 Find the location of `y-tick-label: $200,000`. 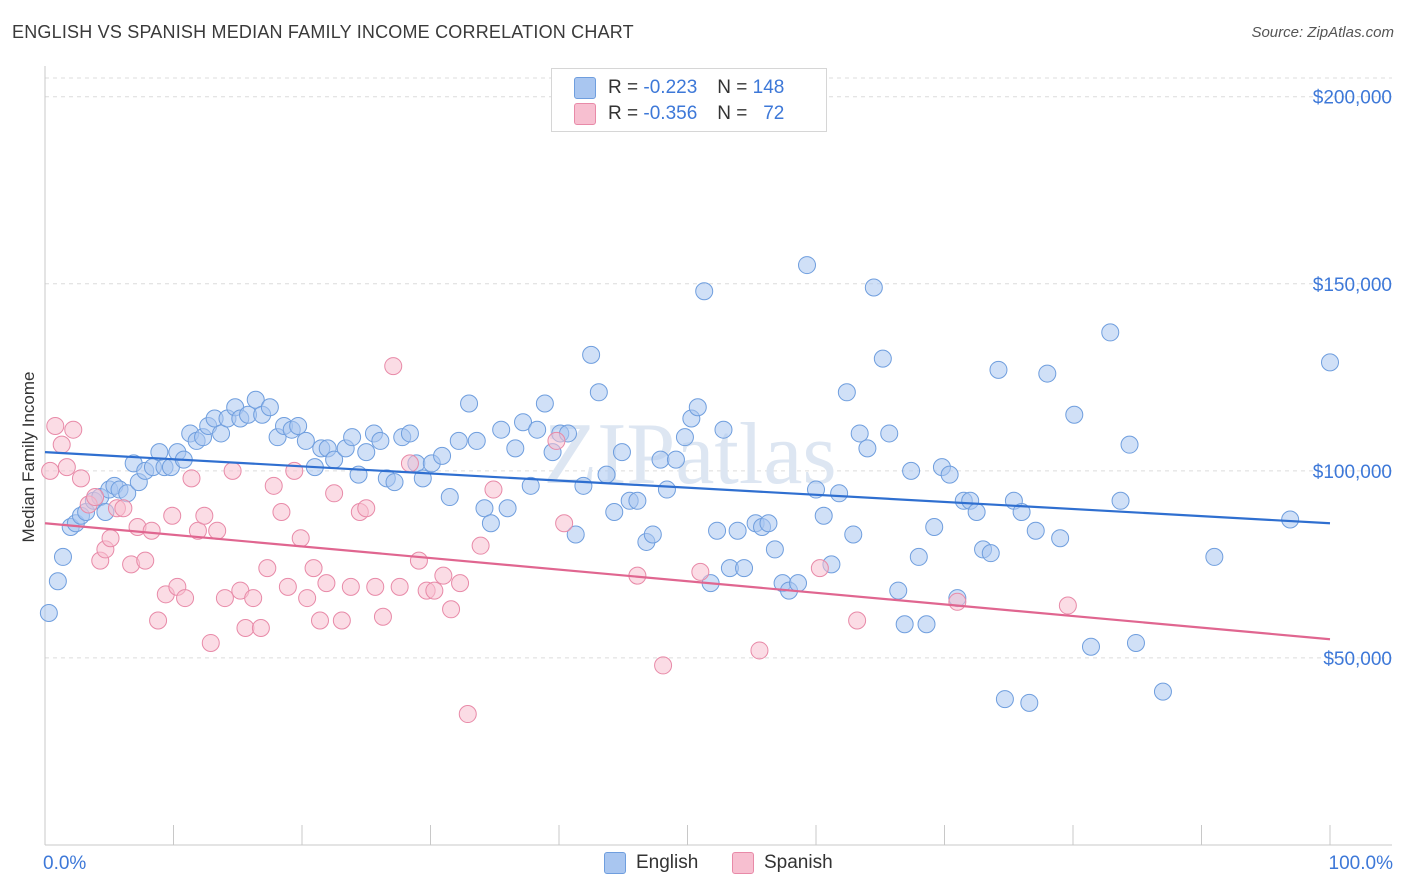

y-tick-label: $200,000 is located at coordinates (1352, 98).